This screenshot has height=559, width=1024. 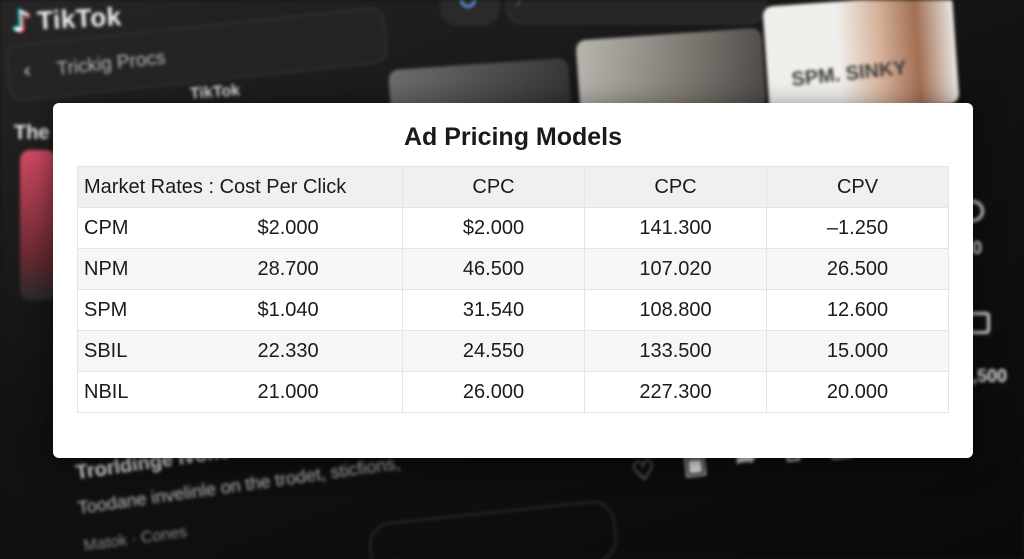 I want to click on row-label: NBIL, so click(x=167, y=392).